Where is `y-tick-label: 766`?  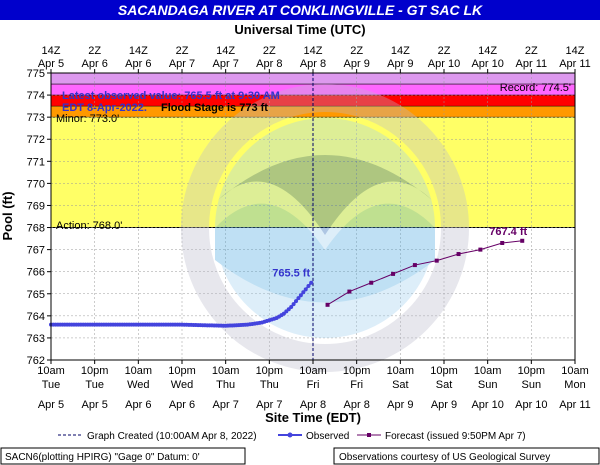
y-tick-label: 766 is located at coordinates (36, 273).